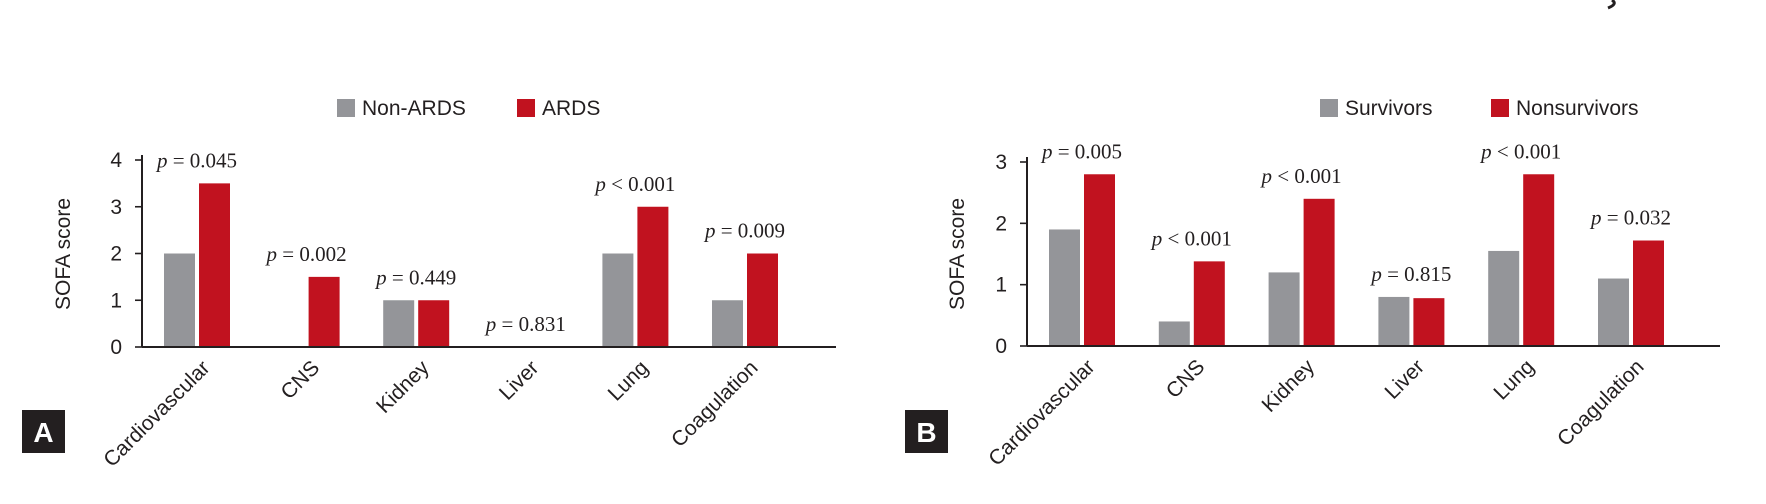  Describe the element at coordinates (1081, 151) in the screenshot. I see `p-value-label: p = 0.005` at that location.